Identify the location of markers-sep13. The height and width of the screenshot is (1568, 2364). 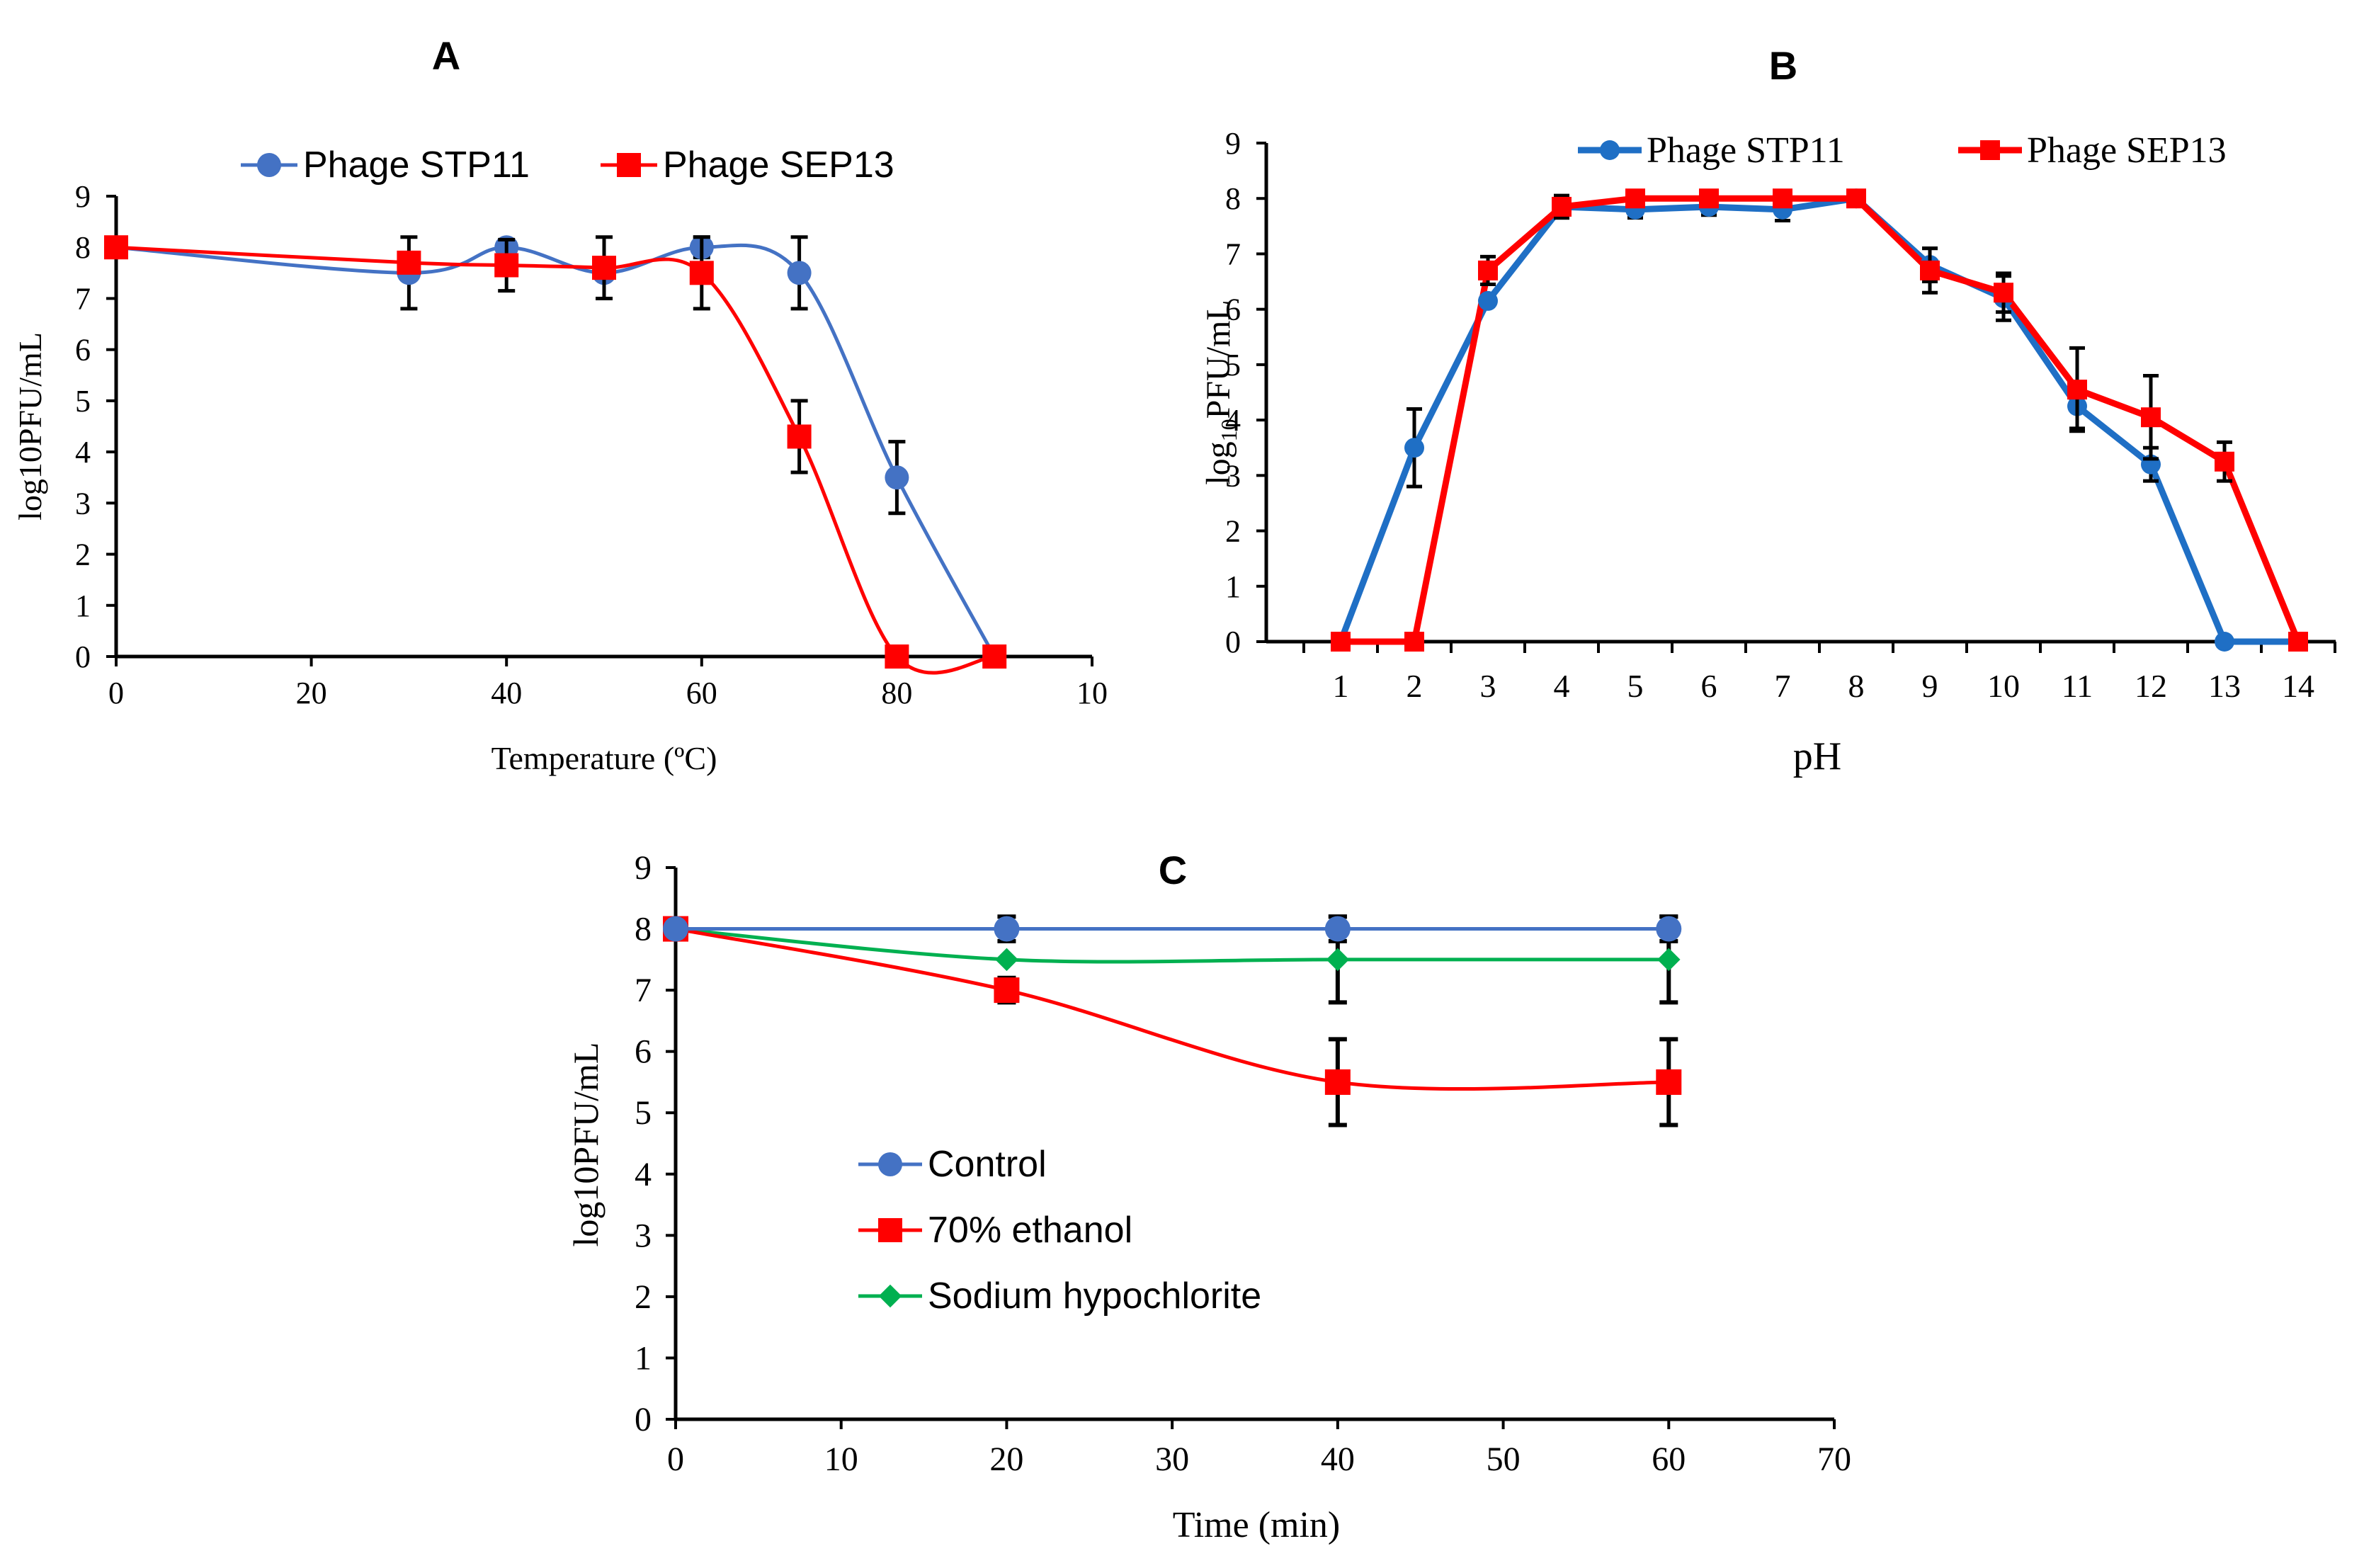
(1820, 420).